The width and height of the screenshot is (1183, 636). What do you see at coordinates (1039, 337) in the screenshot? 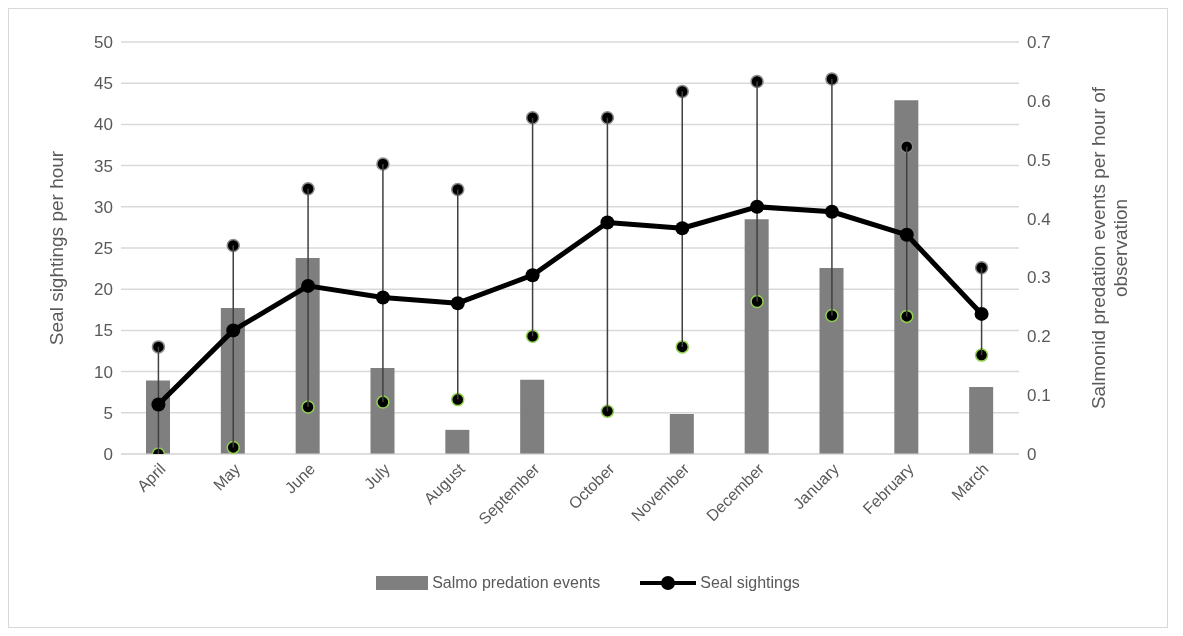
I see `y2-tick-label: 0.2` at bounding box center [1039, 337].